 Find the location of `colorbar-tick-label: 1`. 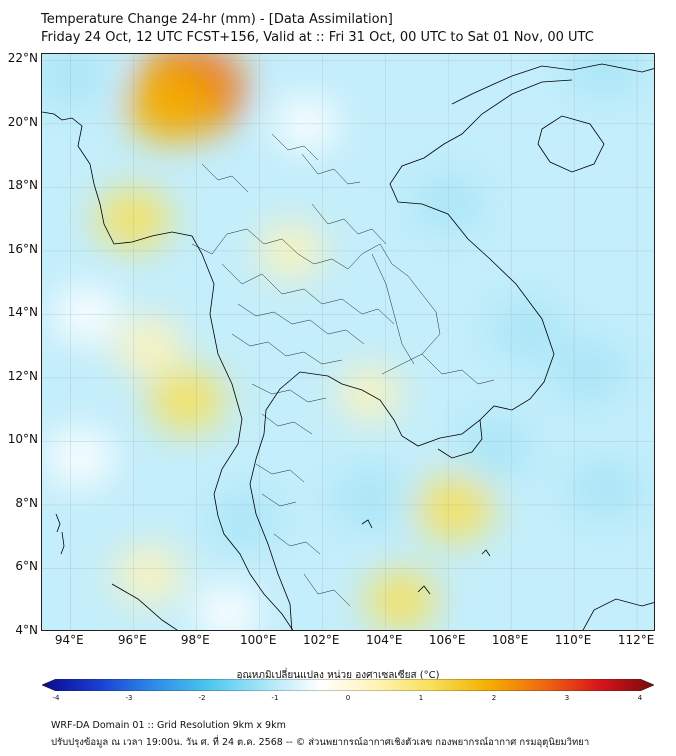

colorbar-tick-label: 1 is located at coordinates (421, 698).